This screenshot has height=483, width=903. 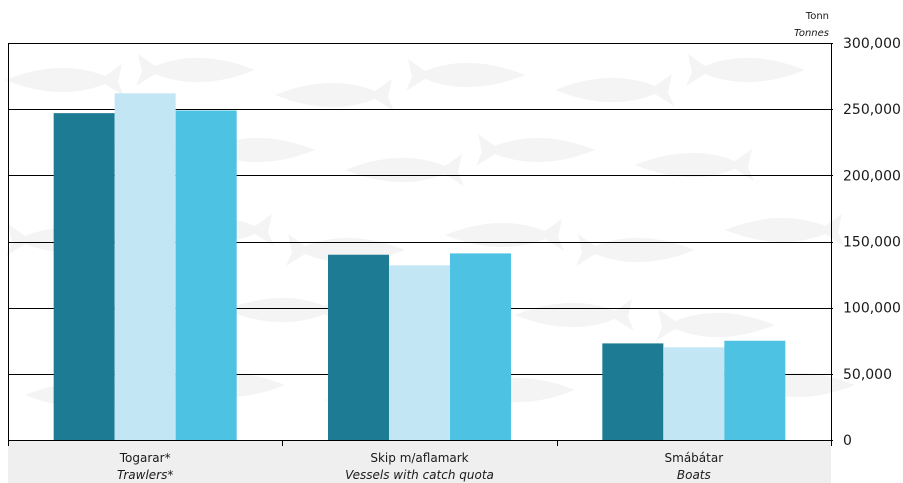 I want to click on y-tick-label: 150,000, so click(x=872, y=243).